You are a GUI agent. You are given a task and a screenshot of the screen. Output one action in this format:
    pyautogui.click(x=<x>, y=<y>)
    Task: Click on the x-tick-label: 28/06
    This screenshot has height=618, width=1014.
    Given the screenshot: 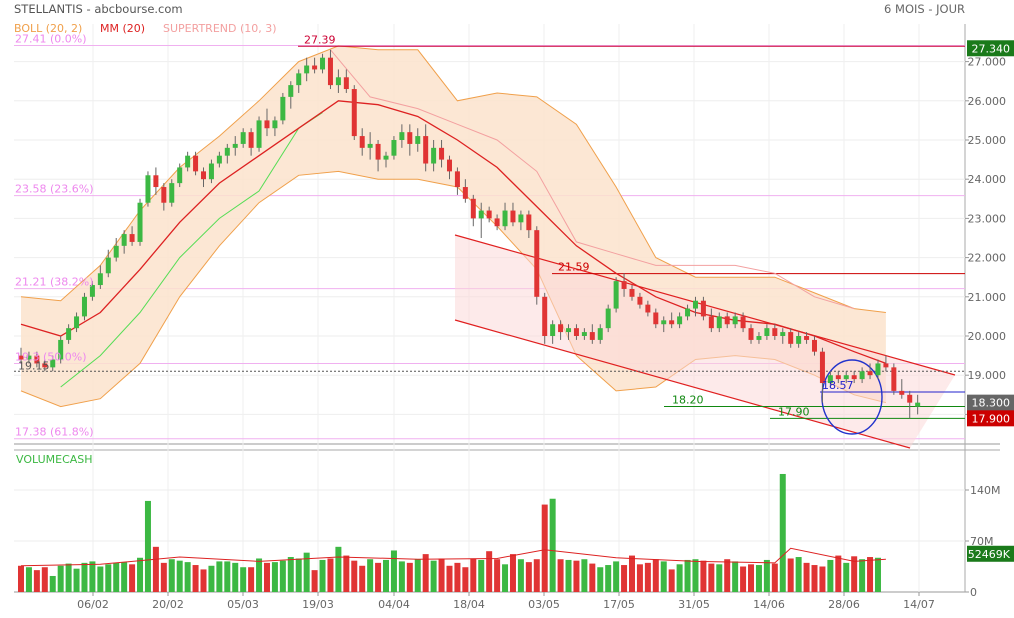 What is the action you would take?
    pyautogui.click(x=844, y=604)
    